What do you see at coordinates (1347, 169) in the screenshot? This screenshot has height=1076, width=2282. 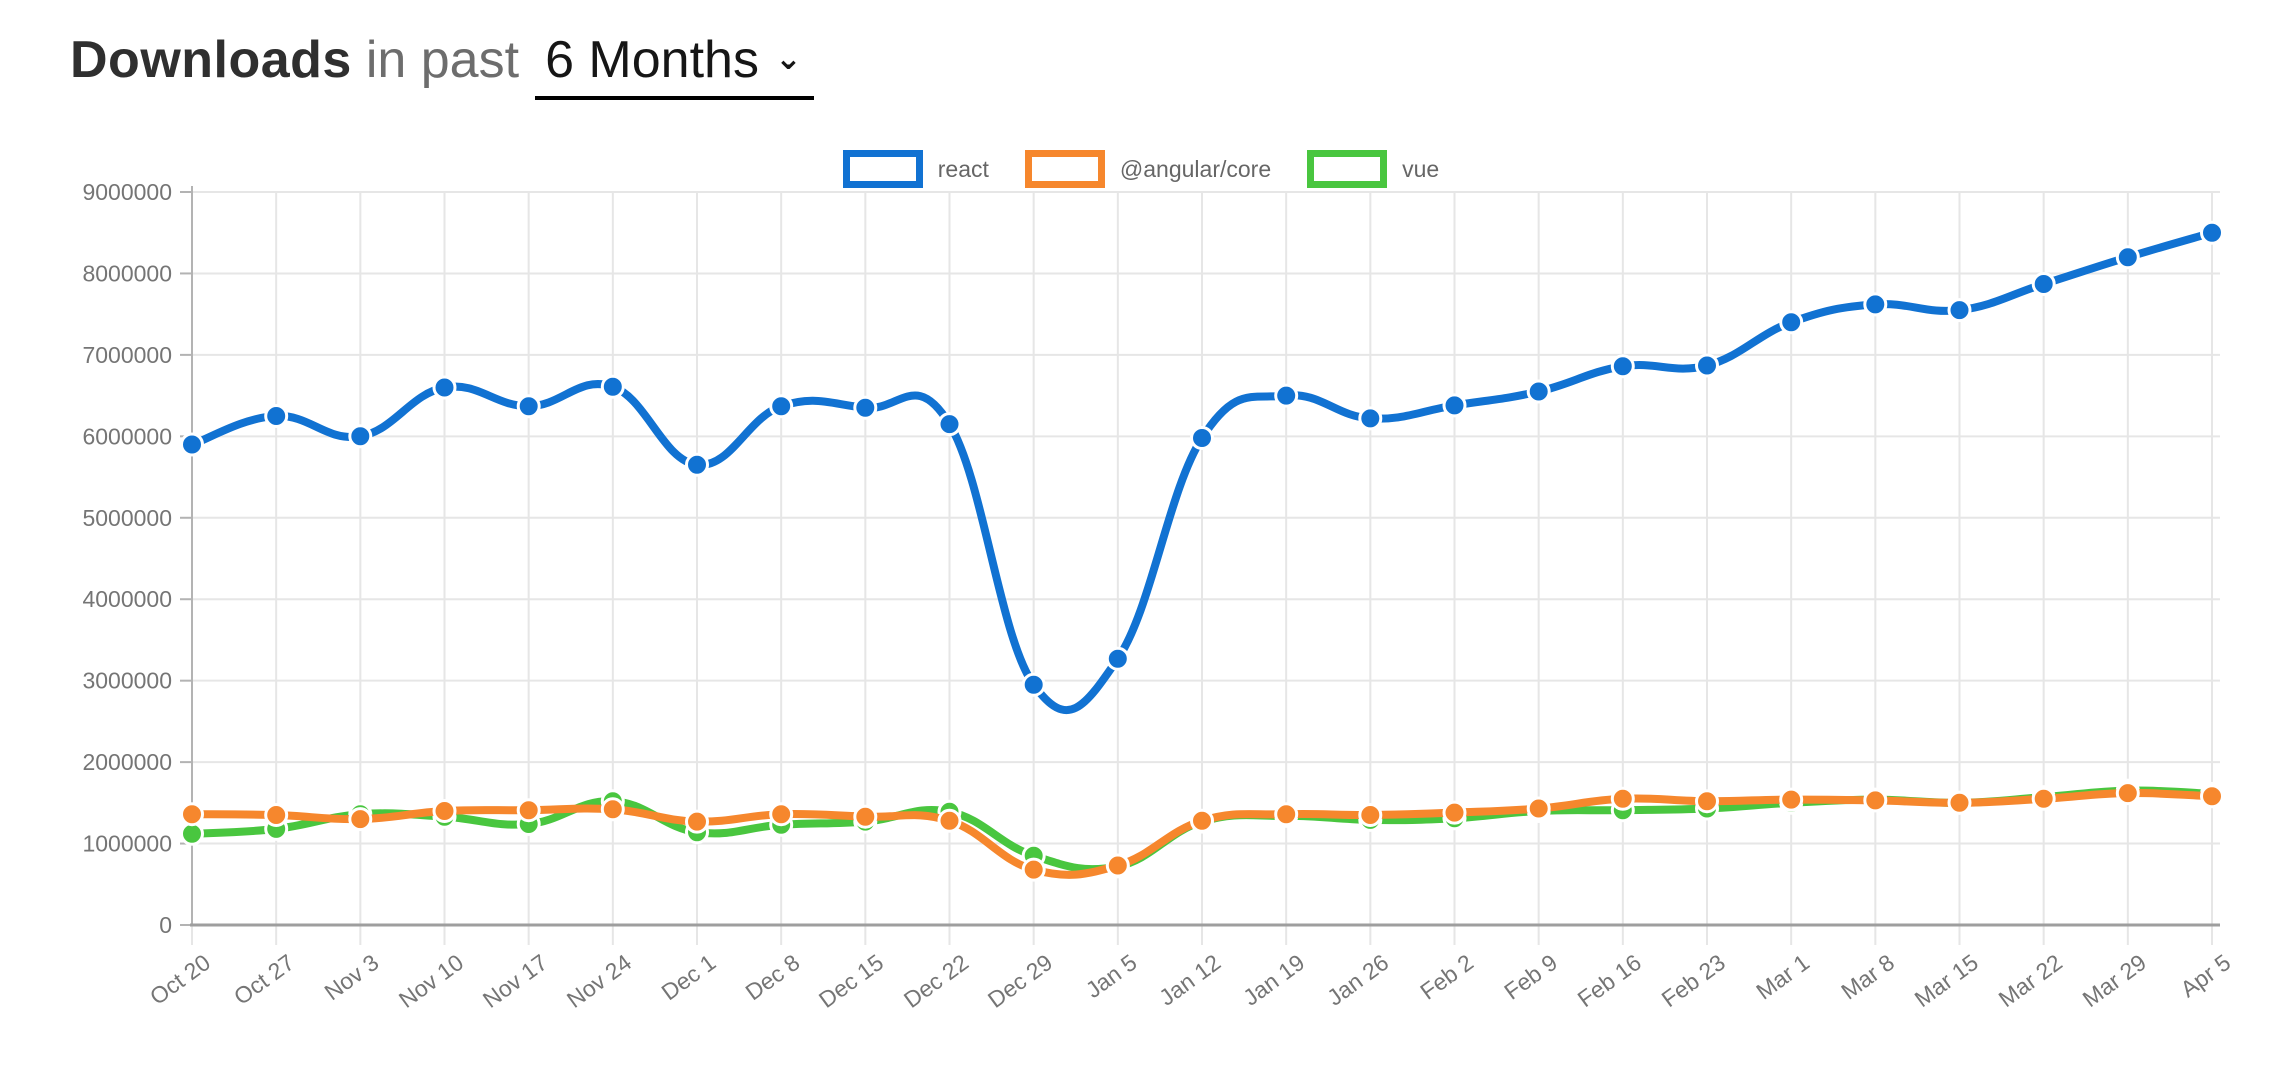 I see `legend-swatch-vue` at bounding box center [1347, 169].